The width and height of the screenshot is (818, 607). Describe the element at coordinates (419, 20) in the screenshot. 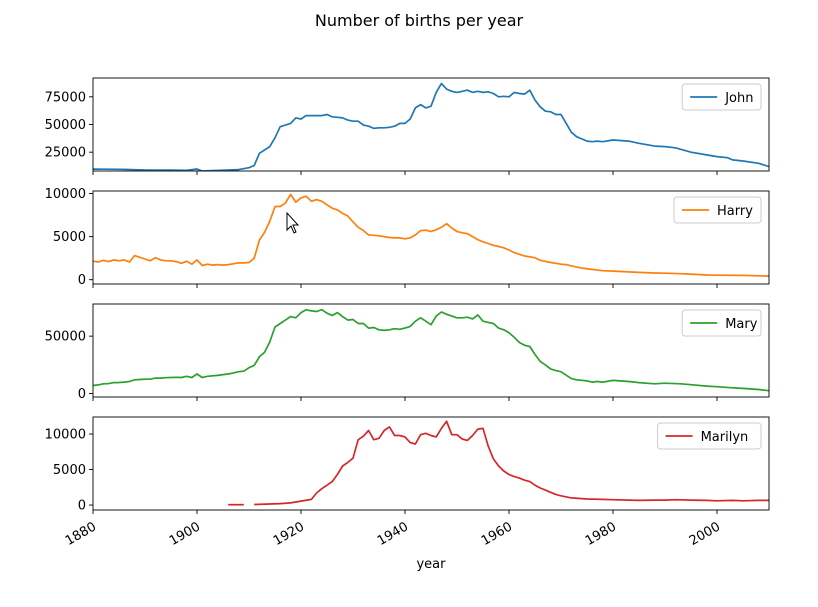

I see `figure-title: Number of births per year` at that location.